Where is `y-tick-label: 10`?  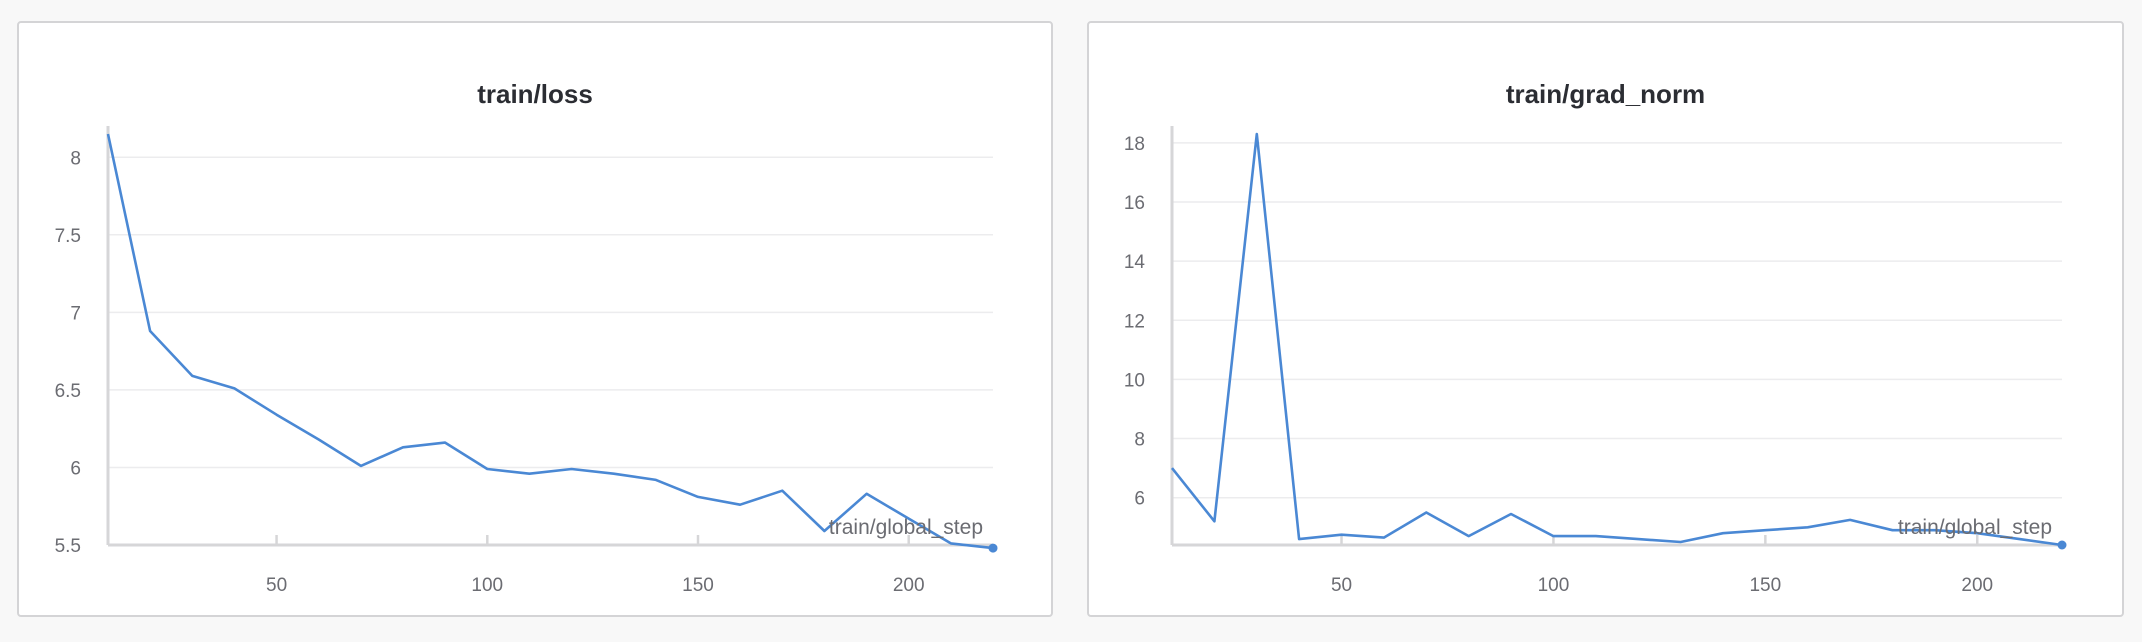
y-tick-label: 10 is located at coordinates (1134, 380).